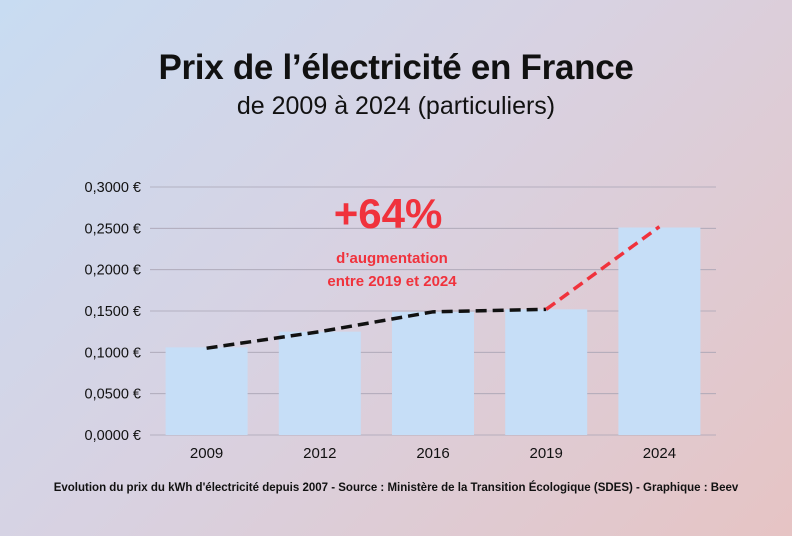  What do you see at coordinates (659, 453) in the screenshot?
I see `x-tick-label: 2024` at bounding box center [659, 453].